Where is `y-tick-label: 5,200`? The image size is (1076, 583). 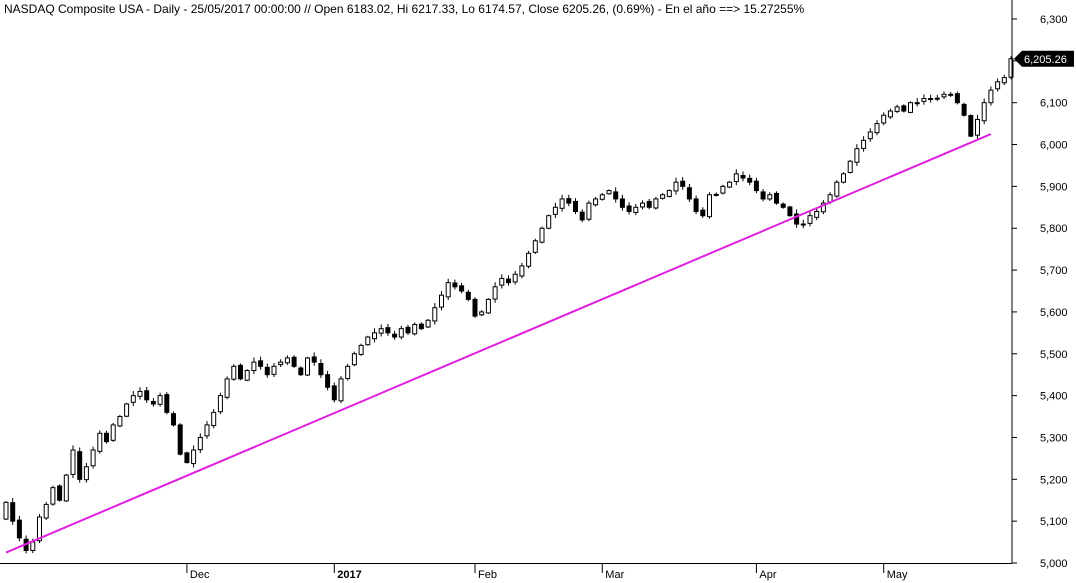
y-tick-label: 5,200 is located at coordinates (1054, 480).